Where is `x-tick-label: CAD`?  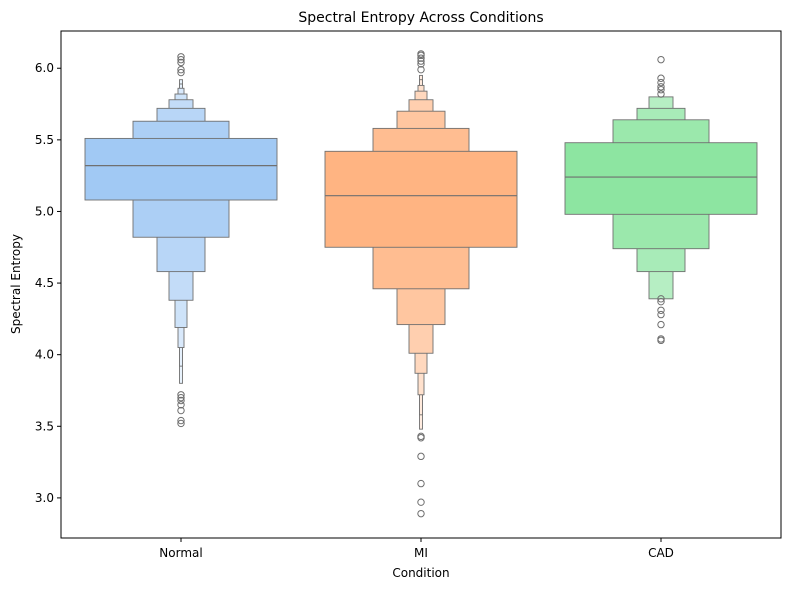
x-tick-label: CAD is located at coordinates (661, 553).